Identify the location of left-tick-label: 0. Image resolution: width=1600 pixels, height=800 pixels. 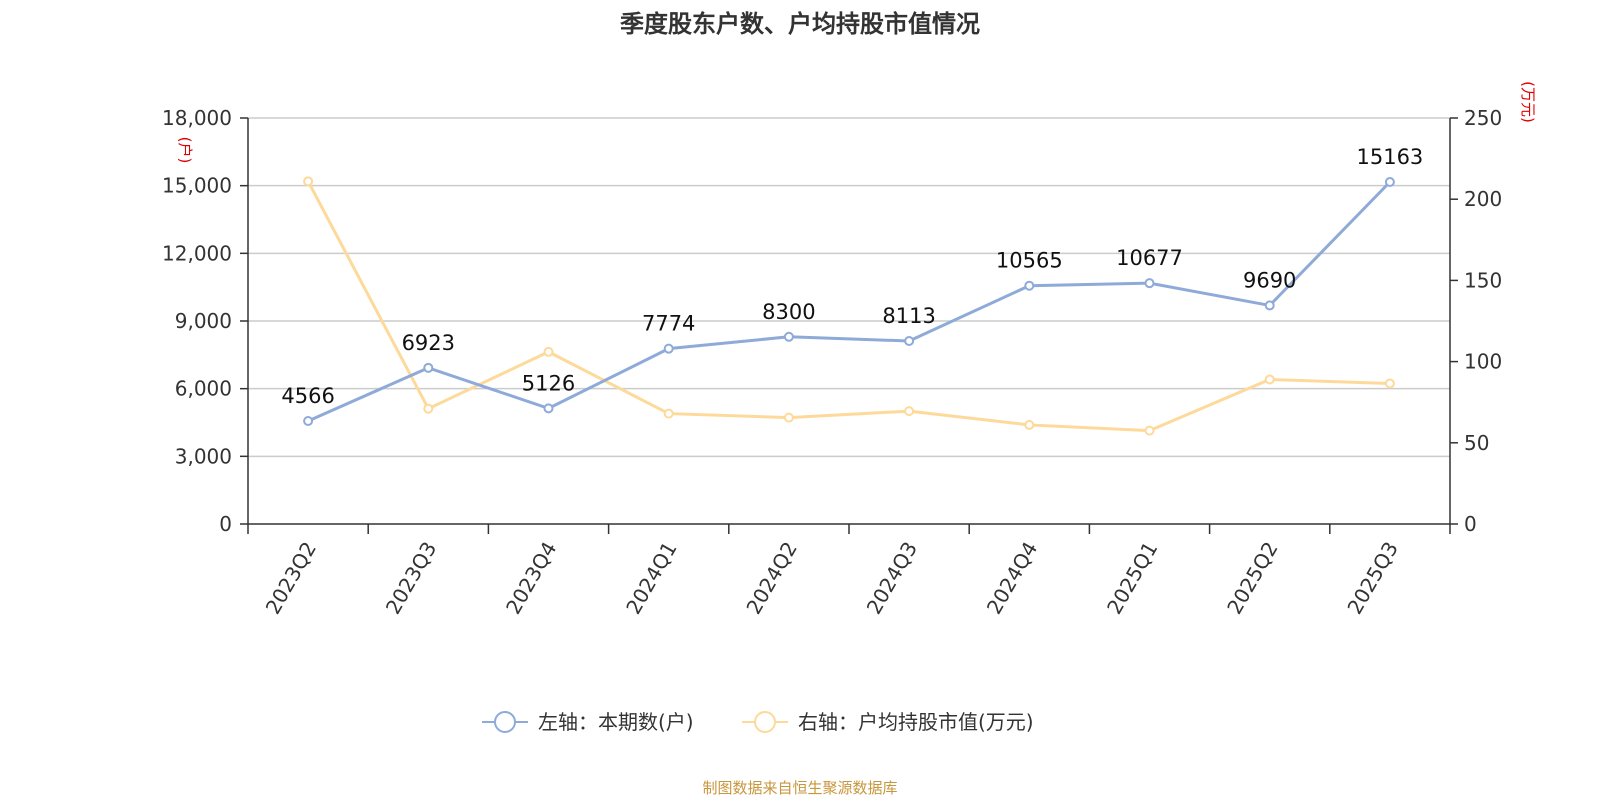
(225, 524).